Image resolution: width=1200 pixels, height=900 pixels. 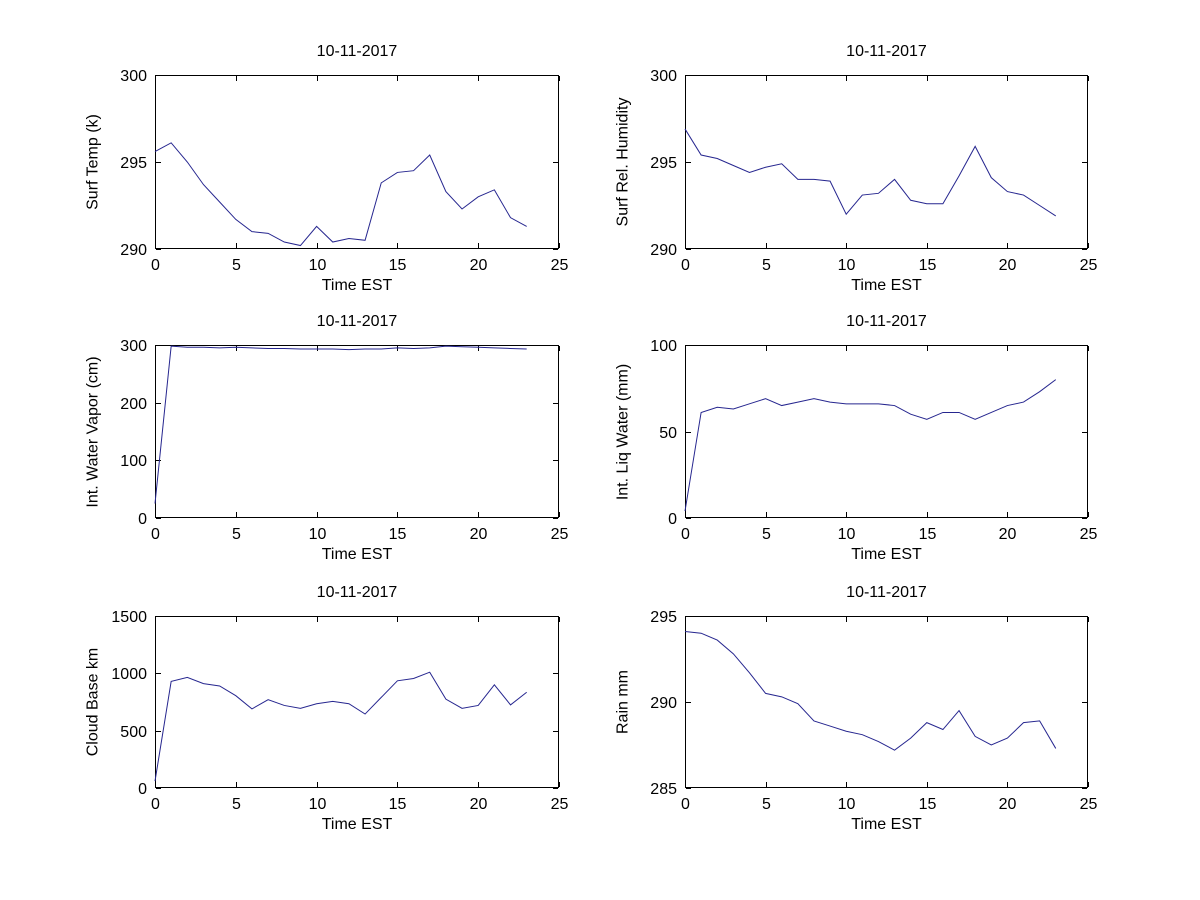 I want to click on y-axis-label: Surf Rel. Humidity, so click(x=623, y=162).